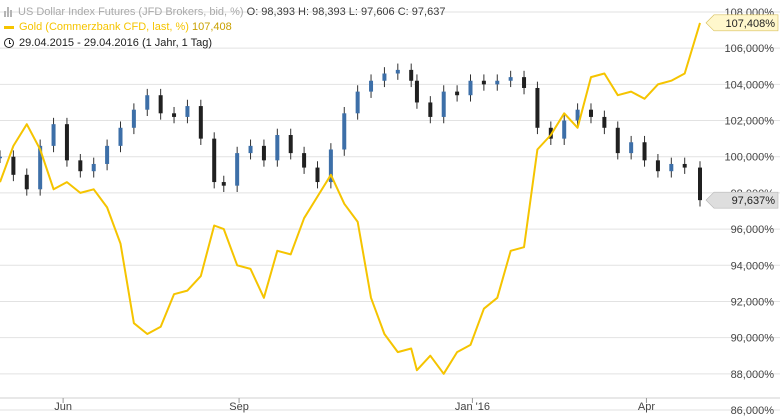  What do you see at coordinates (104, 27) in the screenshot?
I see `legend-gold-name: Gold (Commerzbank CFD, last, %)` at bounding box center [104, 27].